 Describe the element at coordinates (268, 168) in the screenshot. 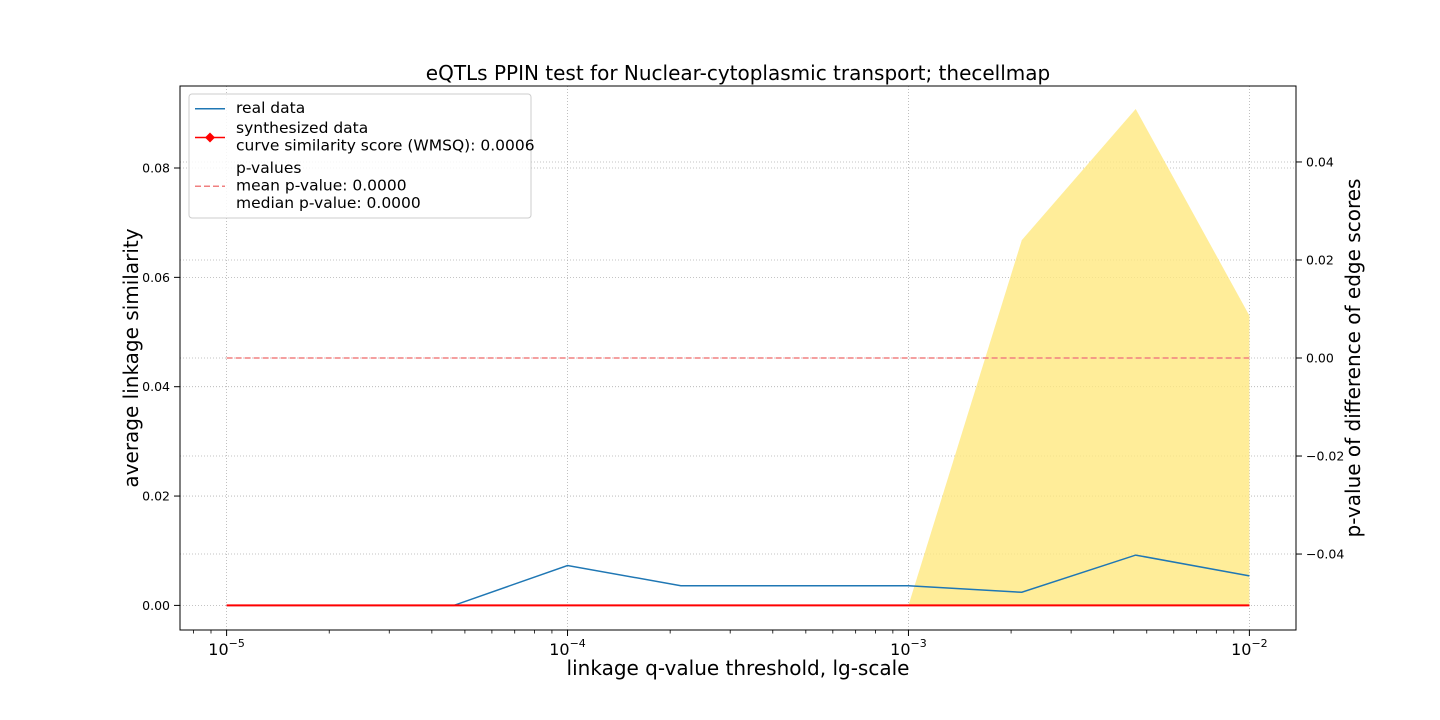

I see `legend-label: p-values` at that location.